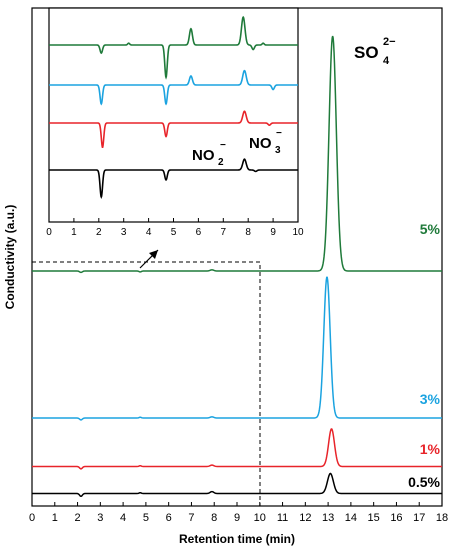 The width and height of the screenshot is (456, 550). I want to click on nitrate-peak-label-superscript: −, so click(279, 133).